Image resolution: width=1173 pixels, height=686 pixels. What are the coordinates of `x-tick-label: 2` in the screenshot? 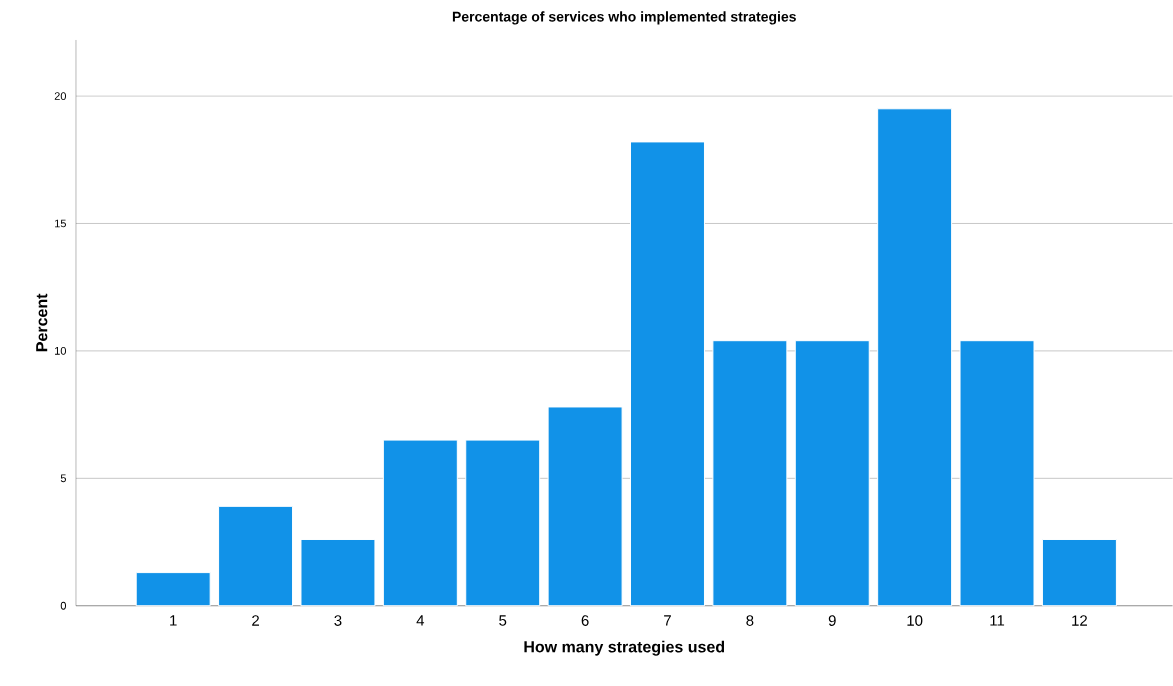 It's located at (255, 620).